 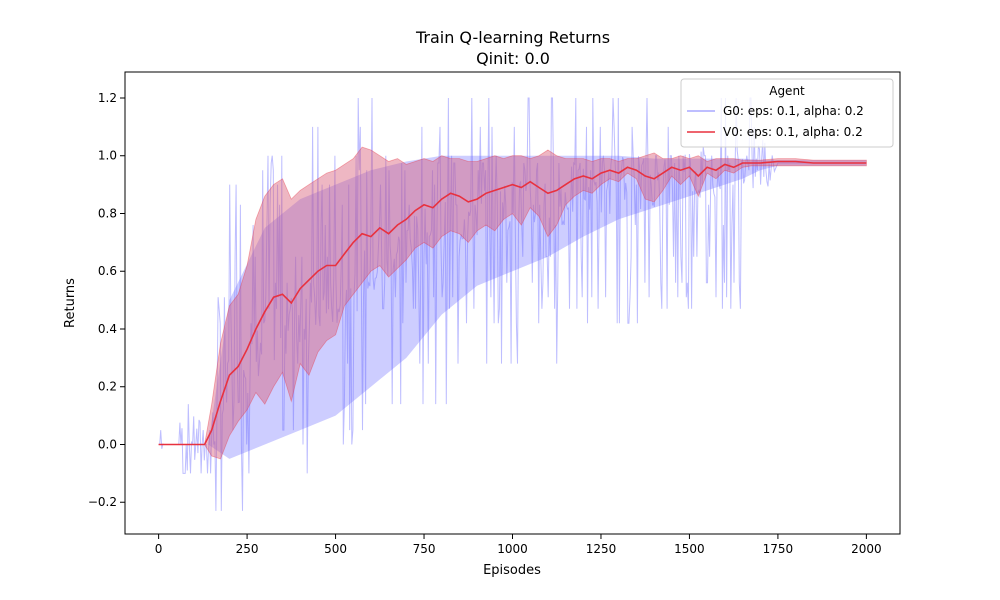 I want to click on y-axis-label: Returns, so click(x=70, y=303).